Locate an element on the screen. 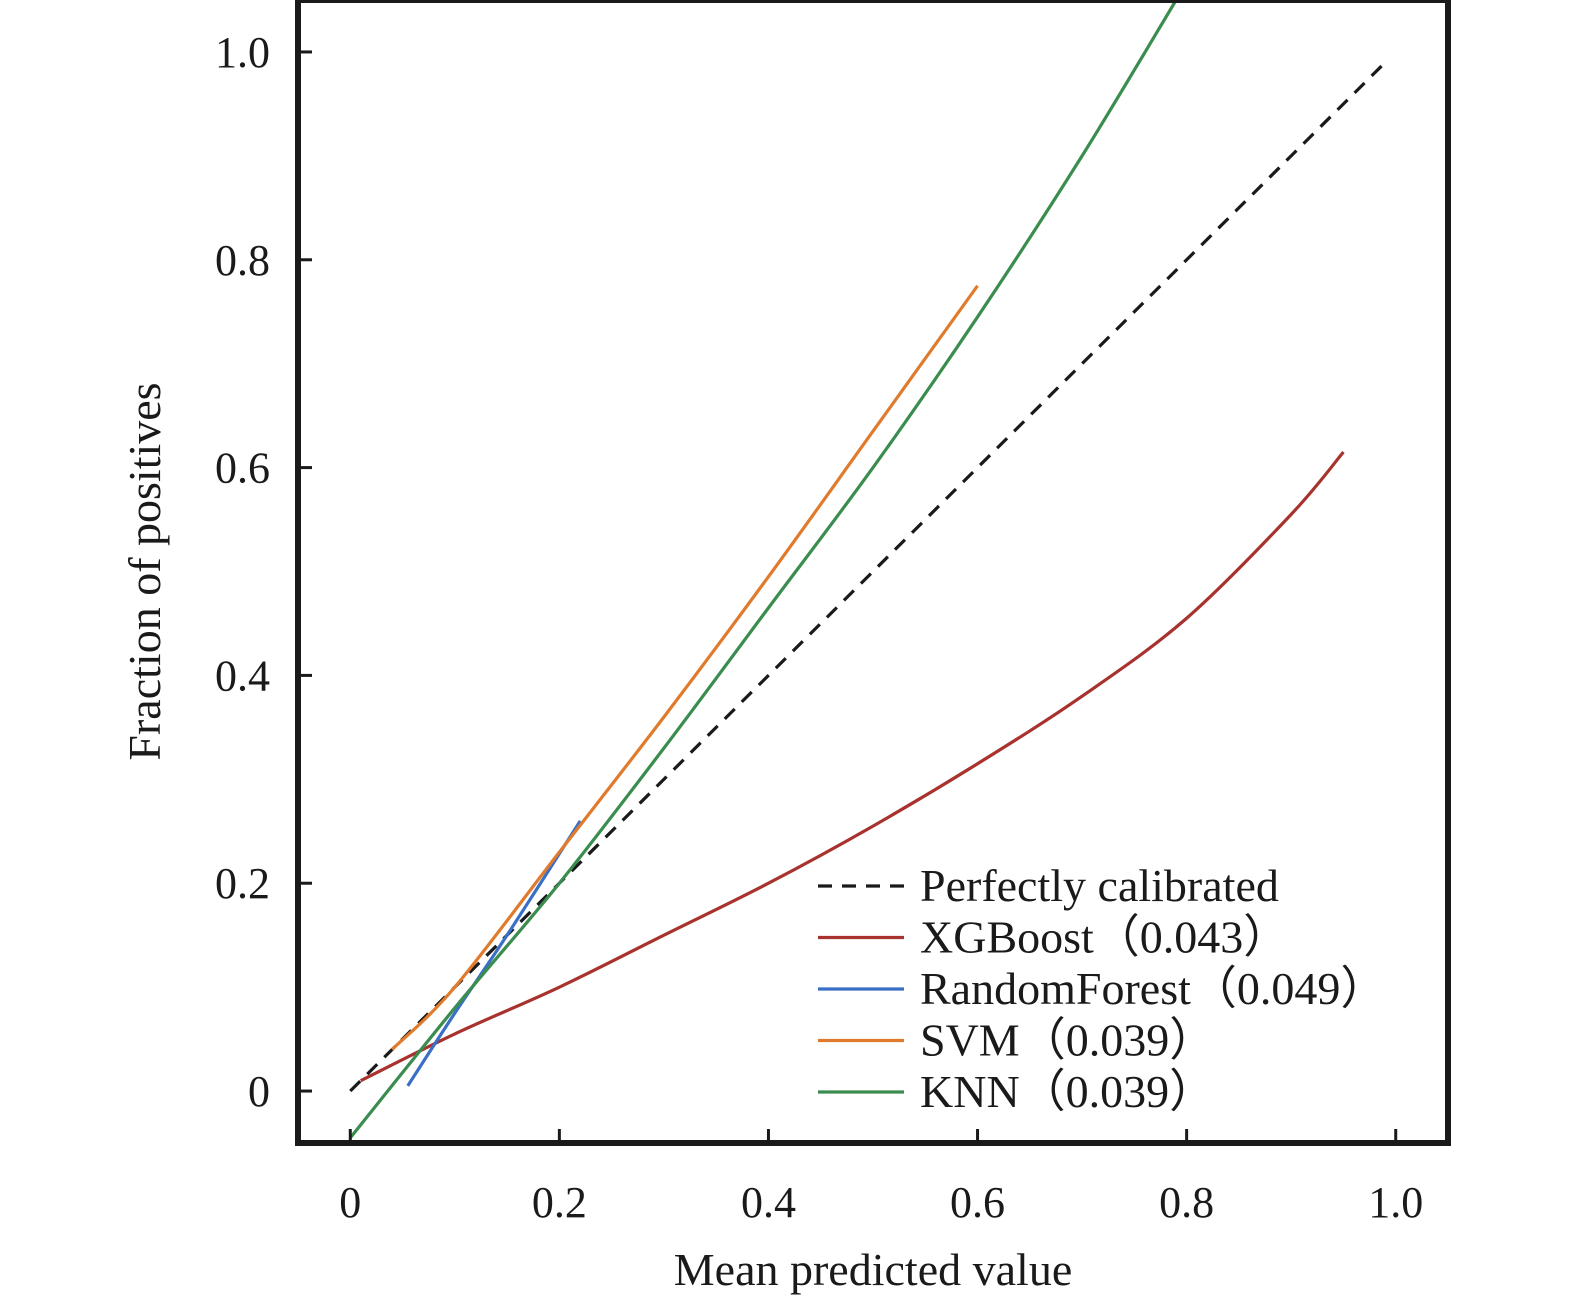  x-tick-label-0: 0 is located at coordinates (350, 1202).